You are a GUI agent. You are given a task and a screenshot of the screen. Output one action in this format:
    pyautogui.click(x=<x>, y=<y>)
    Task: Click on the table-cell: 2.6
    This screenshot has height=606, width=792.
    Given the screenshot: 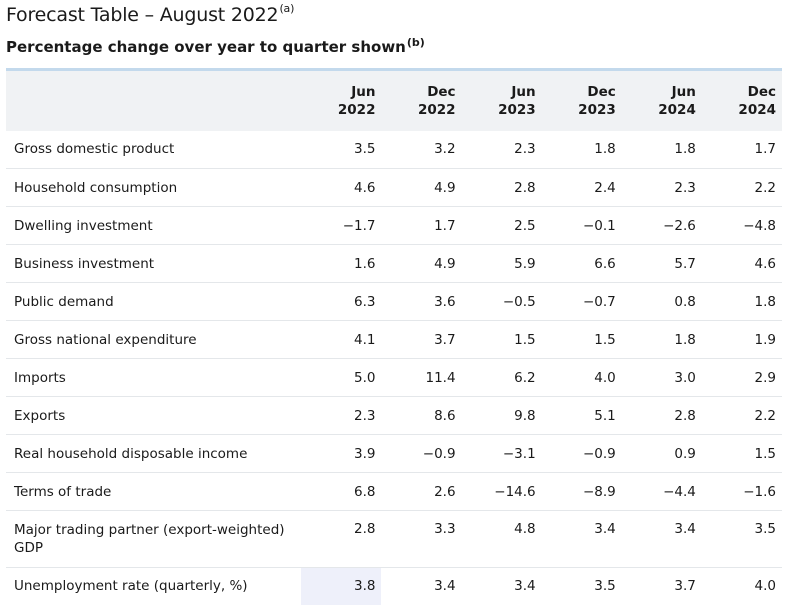 What is the action you would take?
    pyautogui.click(x=445, y=491)
    